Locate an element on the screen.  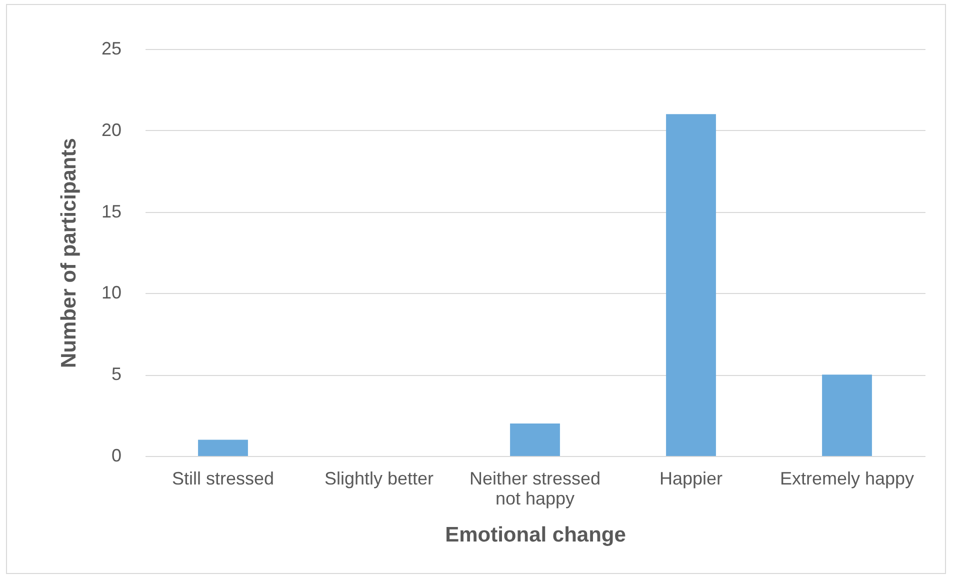
y-tick-label: 25 is located at coordinates (111, 48).